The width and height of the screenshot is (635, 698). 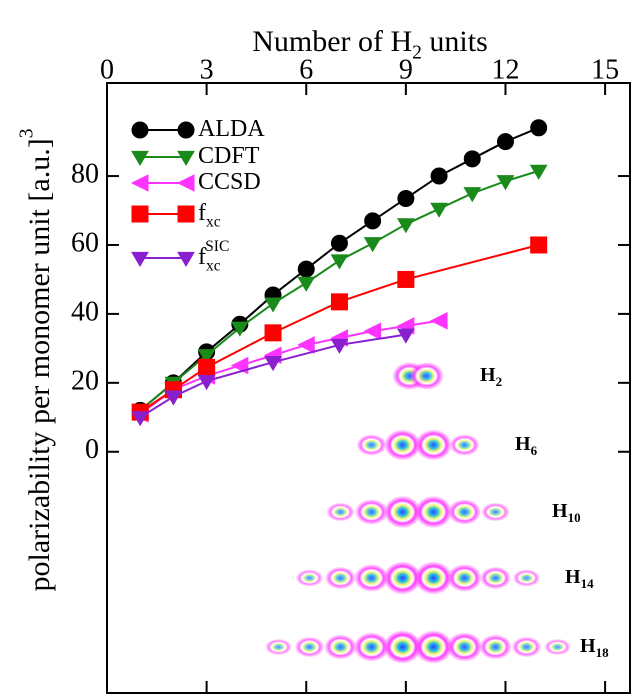 I want to click on molecule-label: H10, so click(x=566, y=512).